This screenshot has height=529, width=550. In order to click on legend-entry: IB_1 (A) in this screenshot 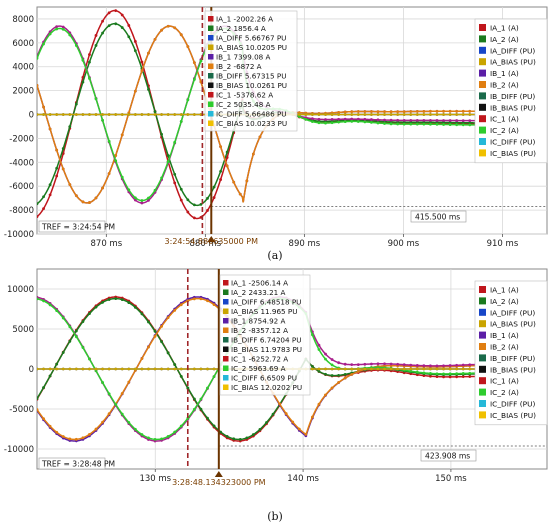, I will do `click(504, 73)`.